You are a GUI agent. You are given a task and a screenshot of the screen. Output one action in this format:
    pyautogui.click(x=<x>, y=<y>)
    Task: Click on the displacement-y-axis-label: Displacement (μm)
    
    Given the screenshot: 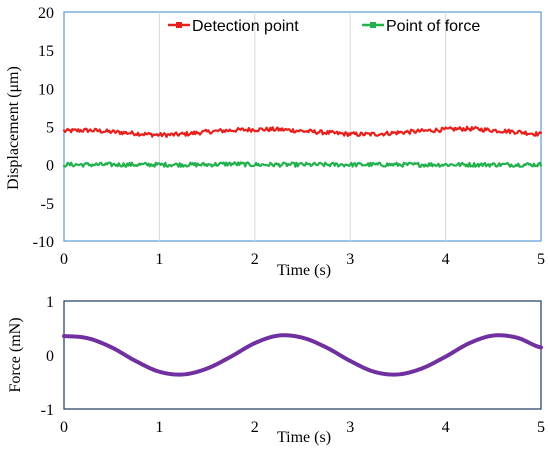 What is the action you would take?
    pyautogui.click(x=13, y=128)
    